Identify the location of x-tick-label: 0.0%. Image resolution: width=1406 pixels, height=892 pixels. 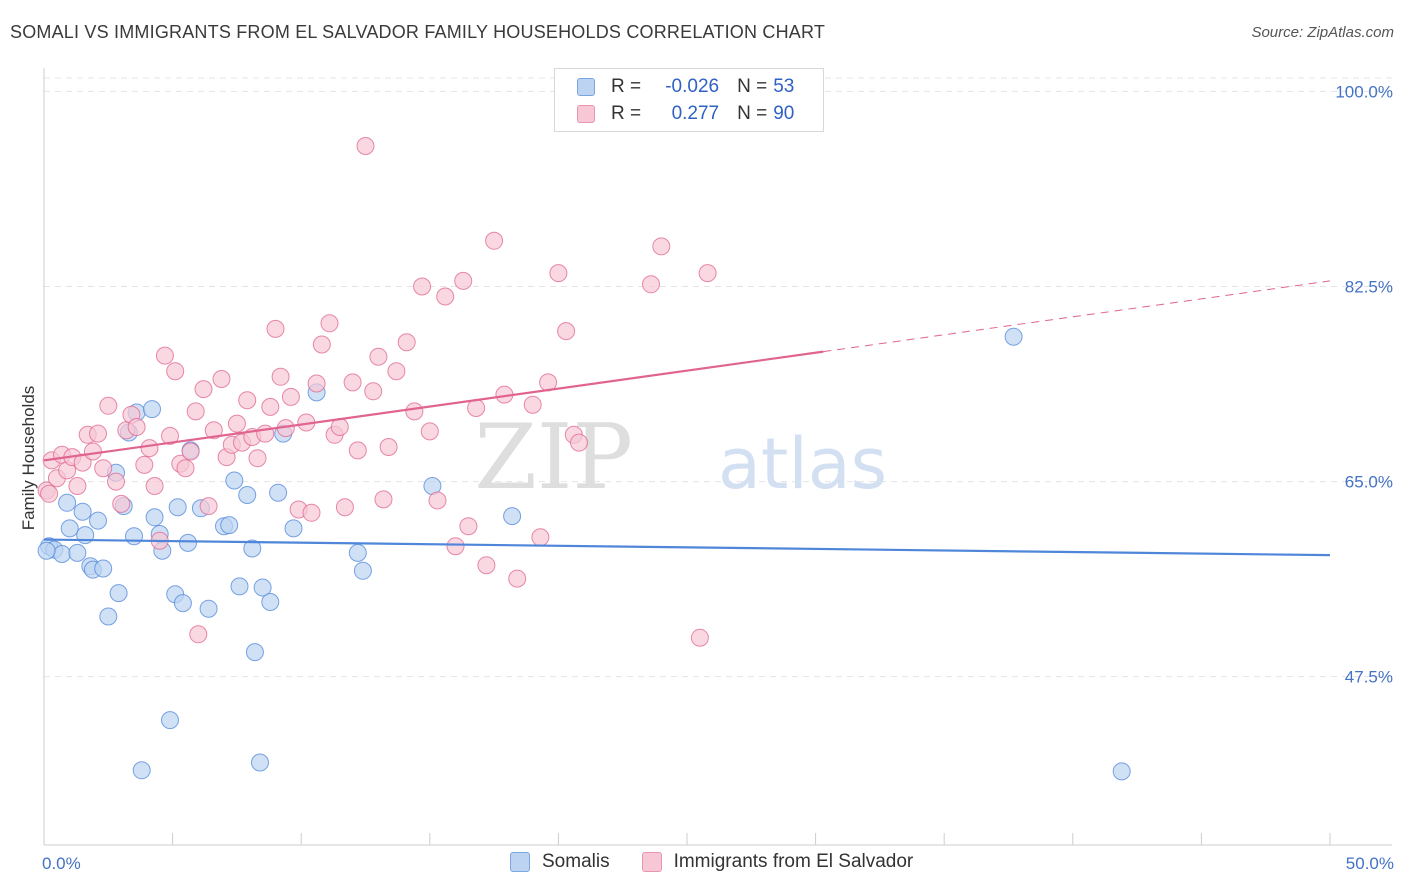
(61, 863).